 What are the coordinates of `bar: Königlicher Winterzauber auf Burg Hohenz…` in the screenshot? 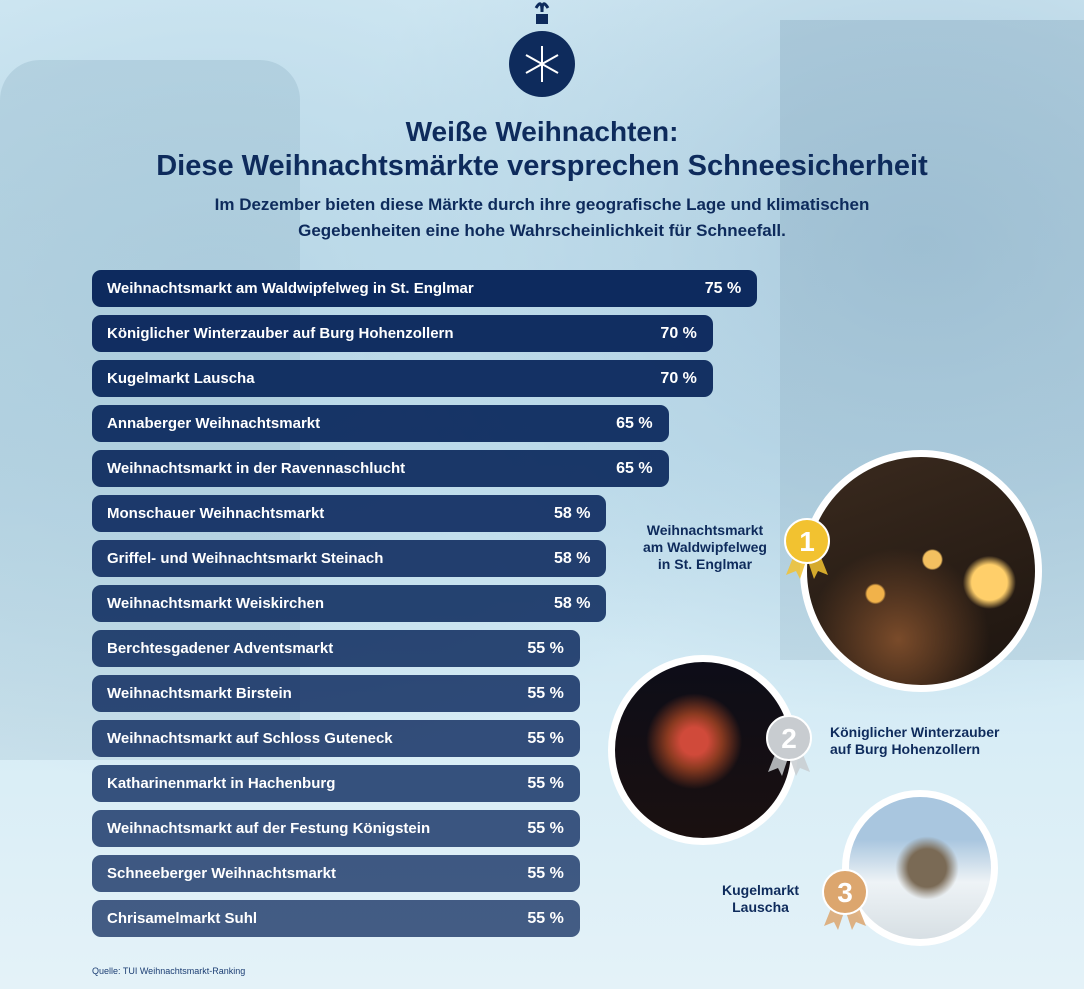 It's located at (402, 333).